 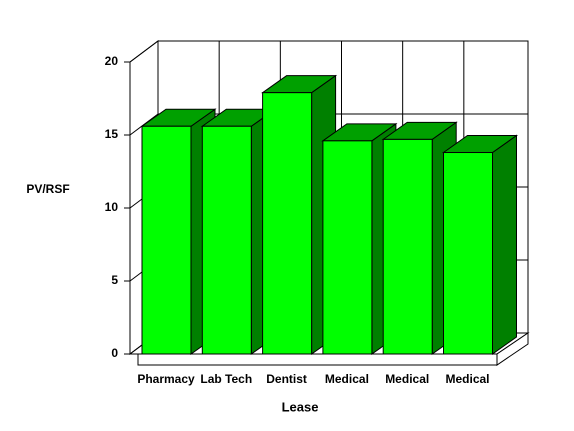 I want to click on y-tick-label: 15, so click(x=112, y=134).